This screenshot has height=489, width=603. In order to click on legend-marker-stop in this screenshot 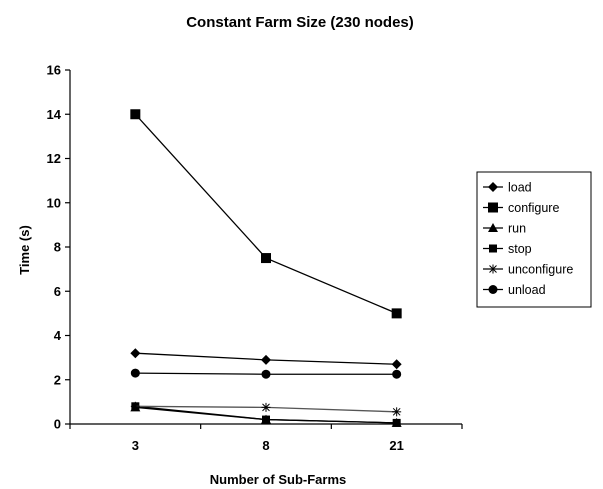, I will do `click(493, 248)`.